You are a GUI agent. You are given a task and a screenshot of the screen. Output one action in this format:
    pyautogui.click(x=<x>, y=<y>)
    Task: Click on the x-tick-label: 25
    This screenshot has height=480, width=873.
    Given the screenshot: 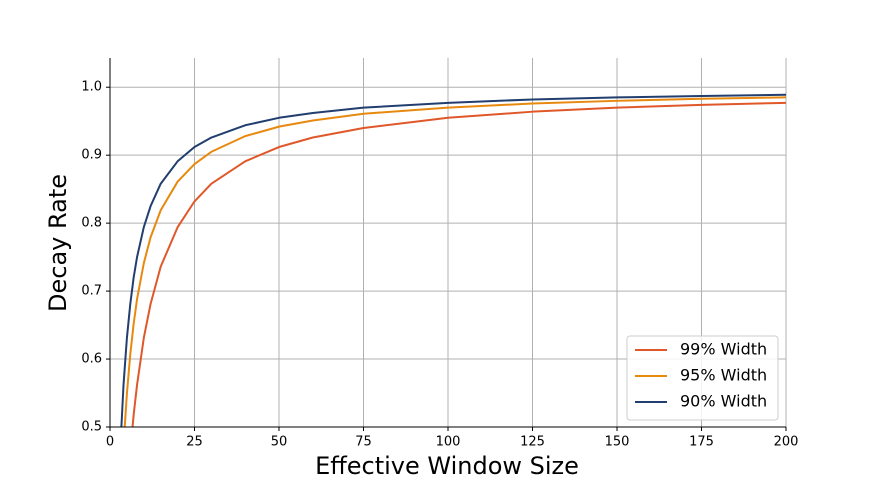 What is the action you would take?
    pyautogui.click(x=194, y=442)
    